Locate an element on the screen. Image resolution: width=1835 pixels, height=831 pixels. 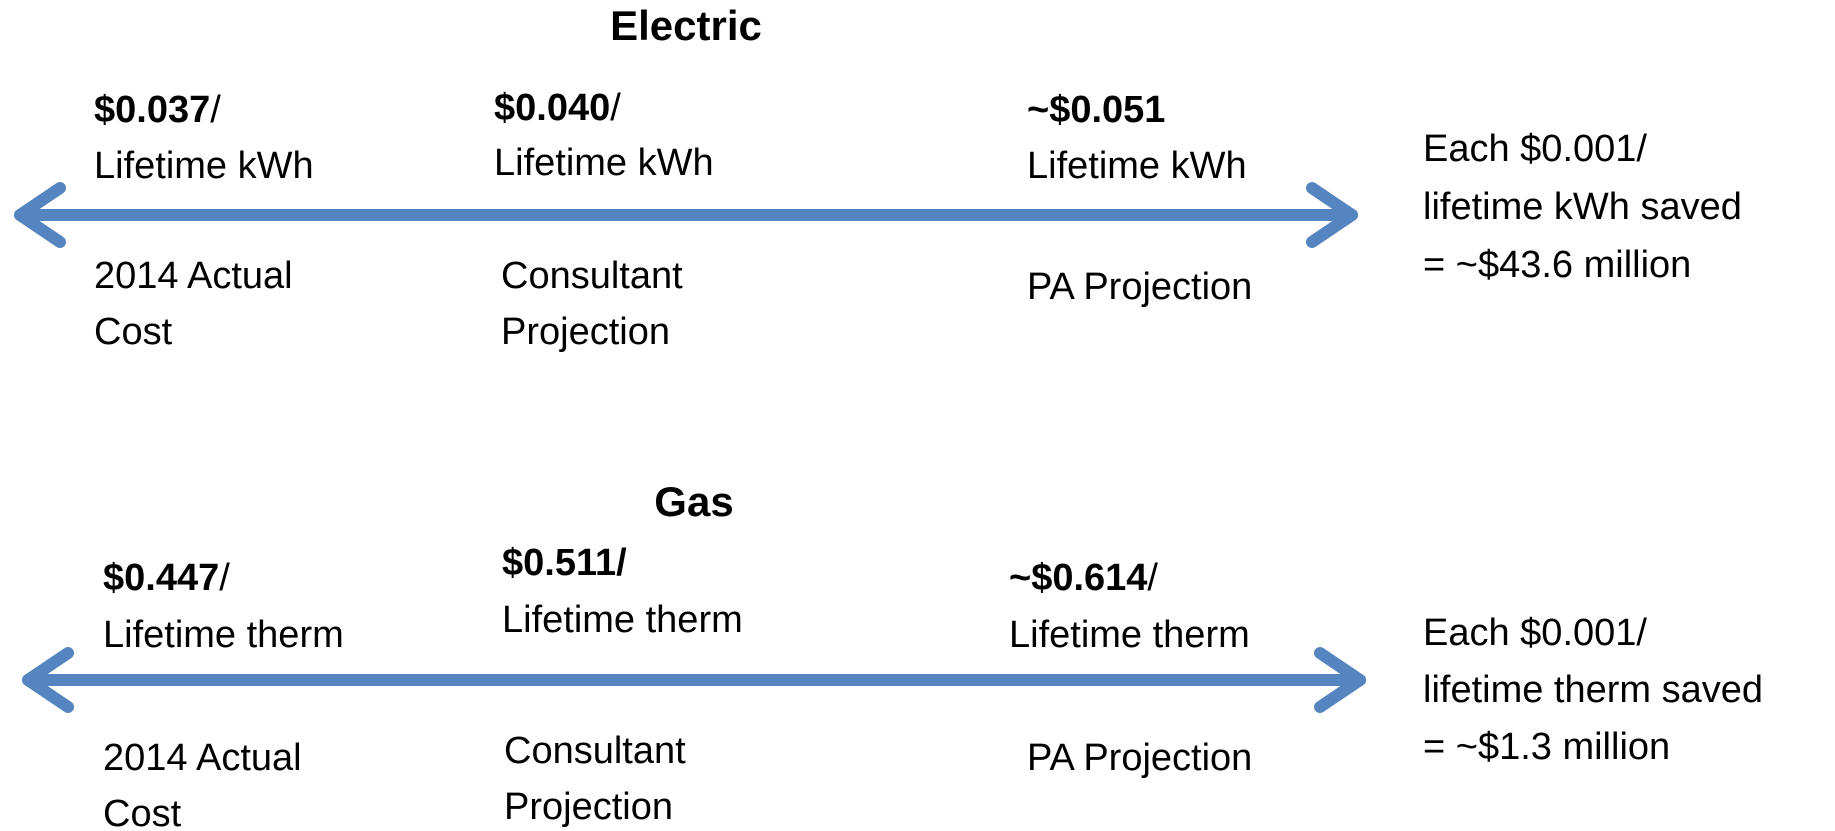
price-value: ~$0.051 is located at coordinates (1096, 110).